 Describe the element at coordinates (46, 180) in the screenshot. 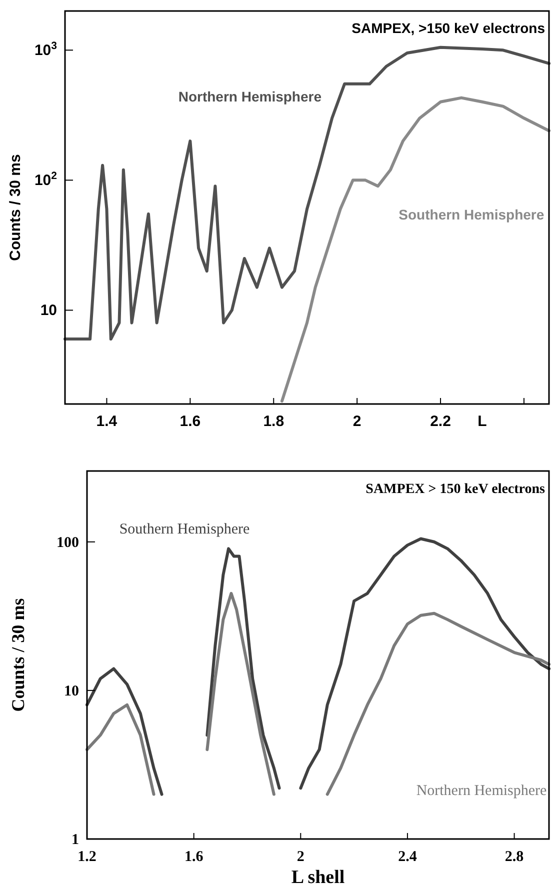

I see `y-tick-label: 10$^{2}$` at that location.